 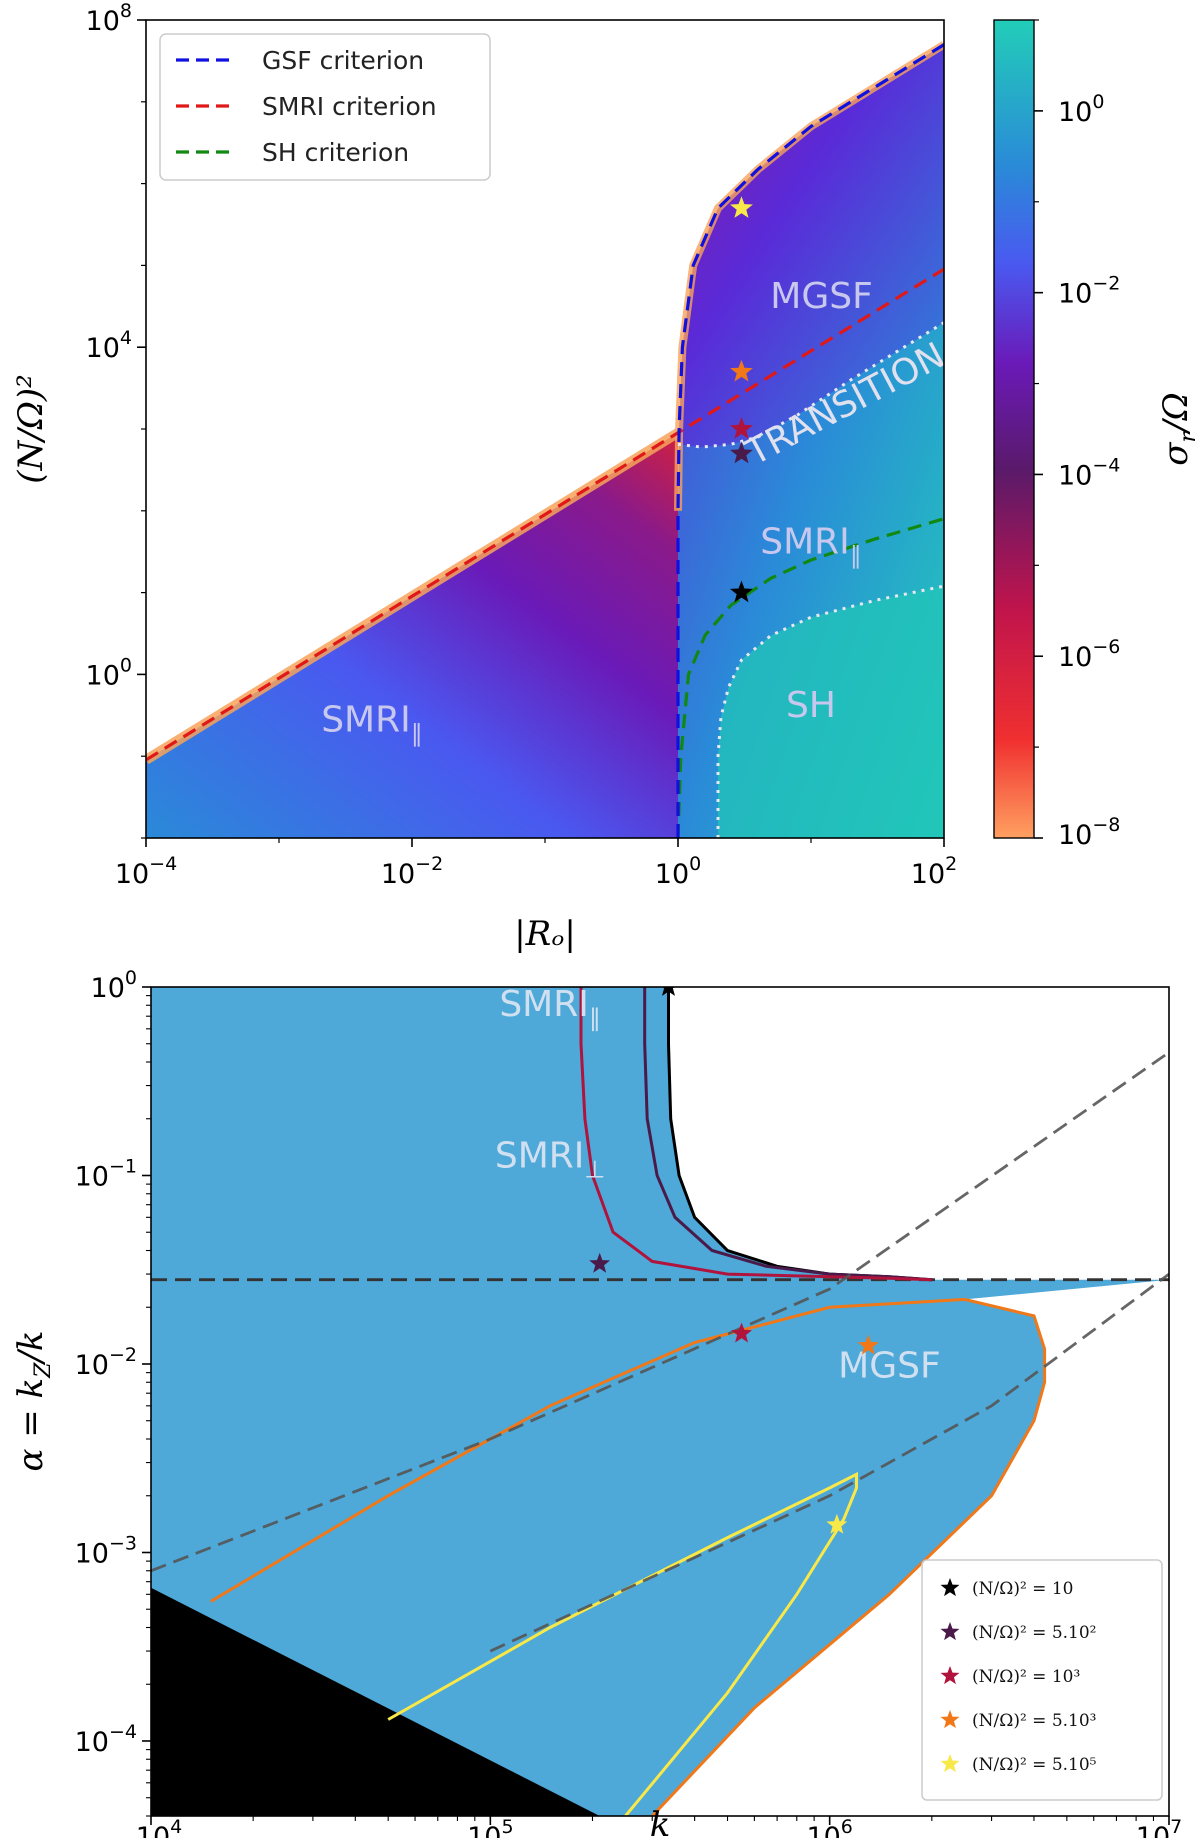 I want to click on top-legend-label-0: GSF criterion, so click(x=343, y=60).